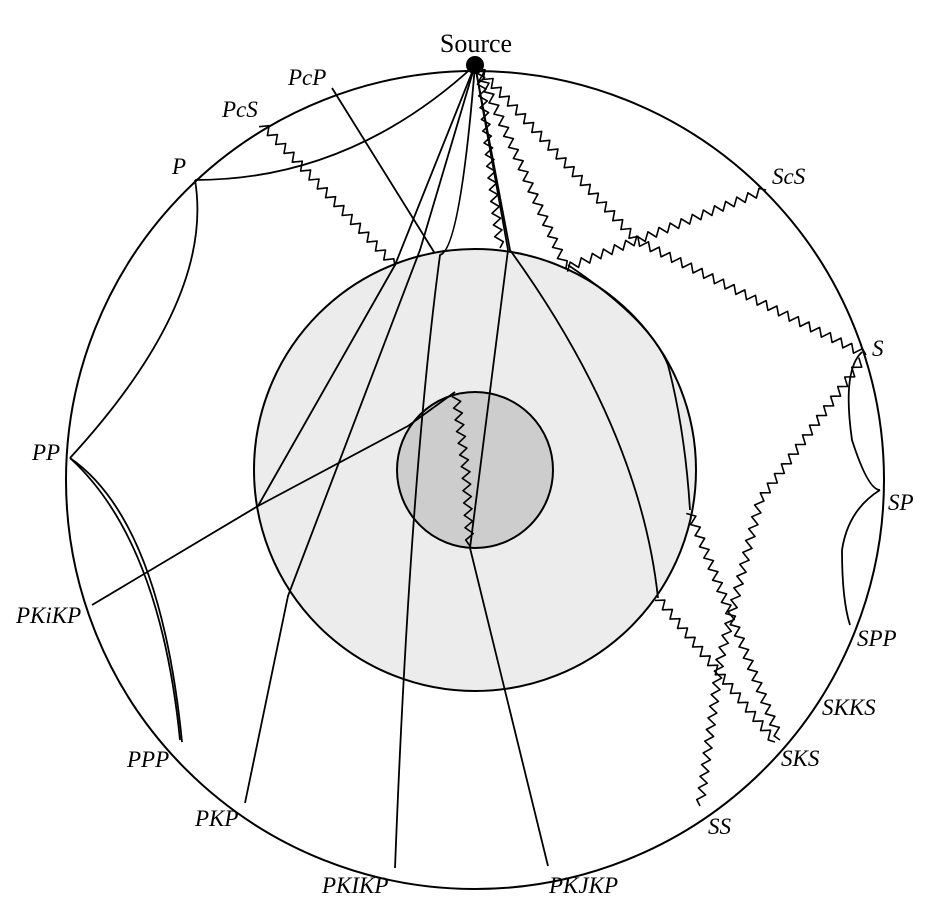 This screenshot has height=920, width=943. I want to click on label-ScS: ScS, so click(789, 176).